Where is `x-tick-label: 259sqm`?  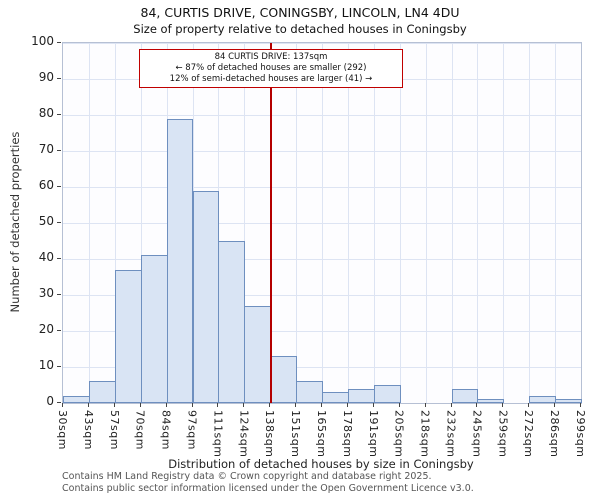 x-tick-label: 259sqm is located at coordinates (503, 434).